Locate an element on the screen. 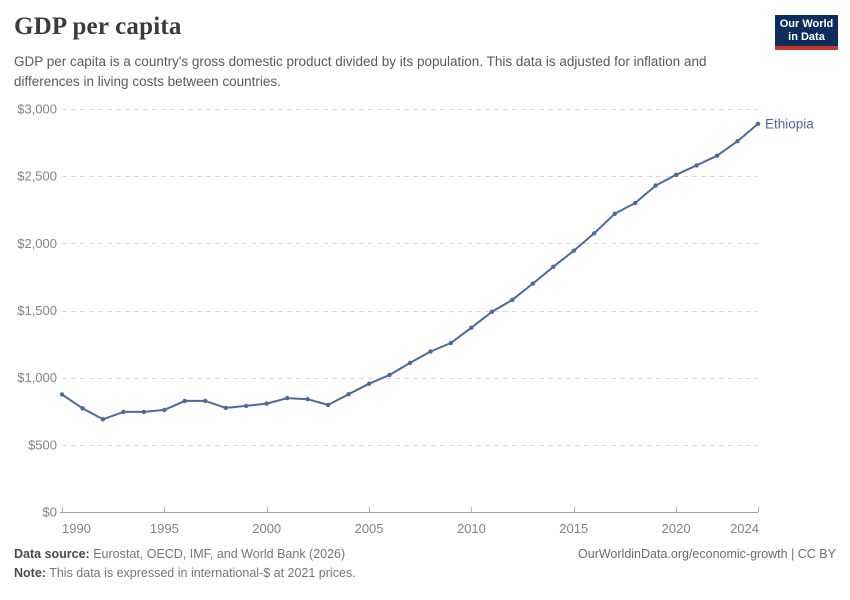 Image resolution: width=850 pixels, height=600 pixels. svg-text: $2,500 is located at coordinates (37, 176).